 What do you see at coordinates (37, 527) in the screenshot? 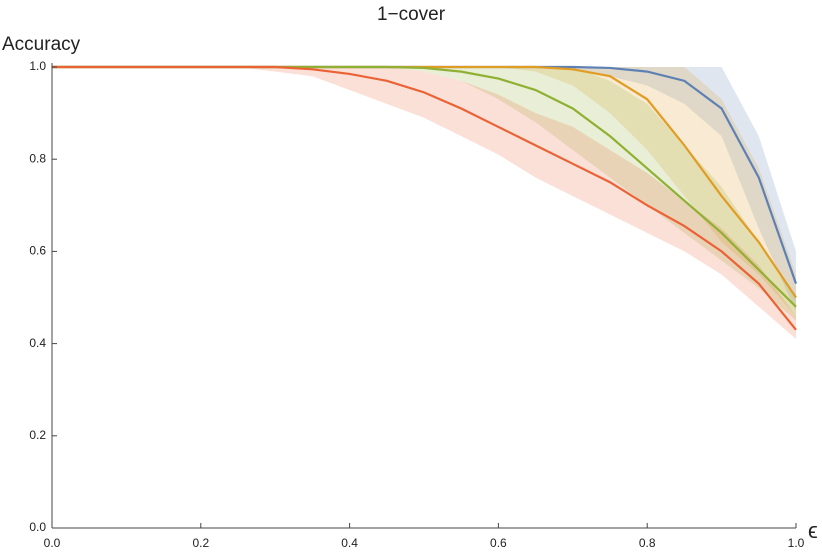
I see `y-tick-label: 0.0` at bounding box center [37, 527].